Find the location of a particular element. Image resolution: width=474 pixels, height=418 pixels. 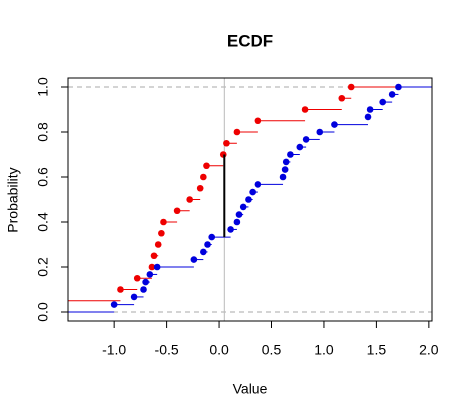

x-tick-label: -0.5 is located at coordinates (167, 350).